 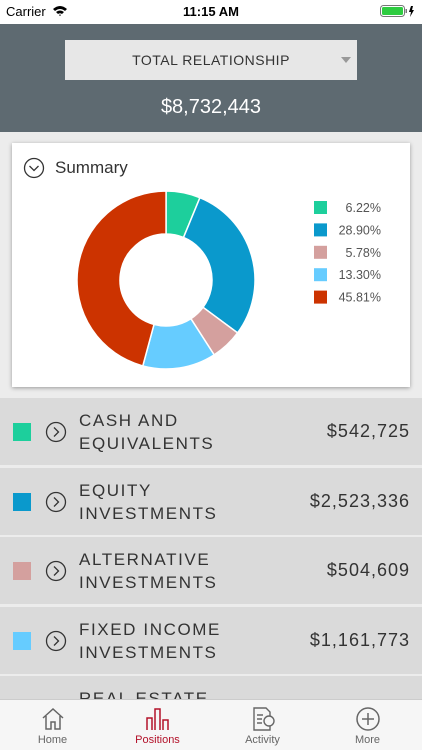 I want to click on position-row: ALTERNATIVE INVESTMENTS $504,609, so click(x=211, y=570).